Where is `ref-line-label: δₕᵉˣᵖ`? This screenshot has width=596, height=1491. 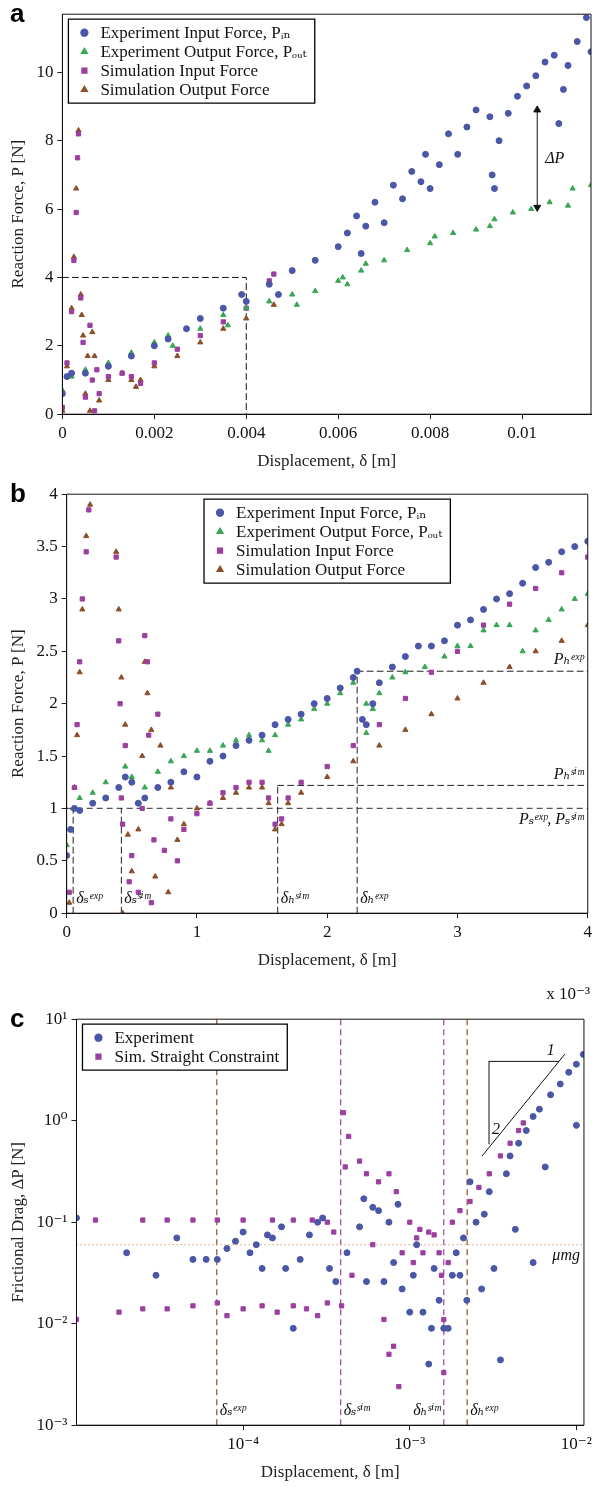
ref-line-label: δₕᵉˣᵖ is located at coordinates (485, 1410).